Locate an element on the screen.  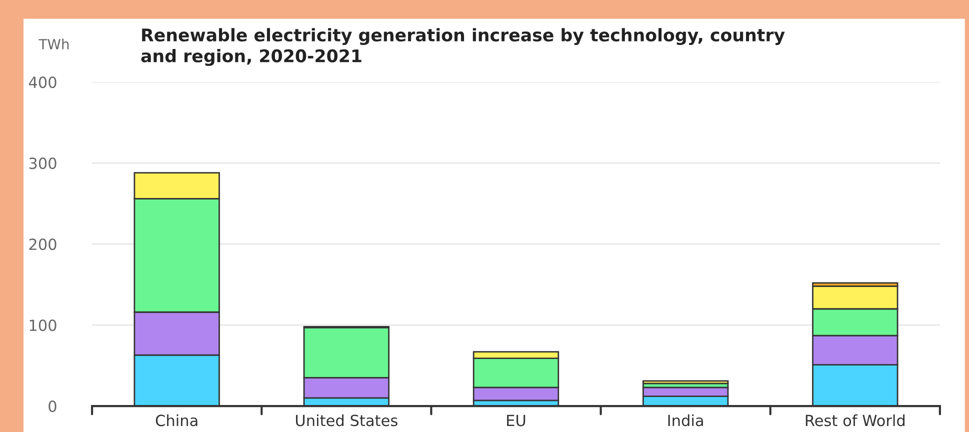
y-tick-label: 300 is located at coordinates (42, 164).